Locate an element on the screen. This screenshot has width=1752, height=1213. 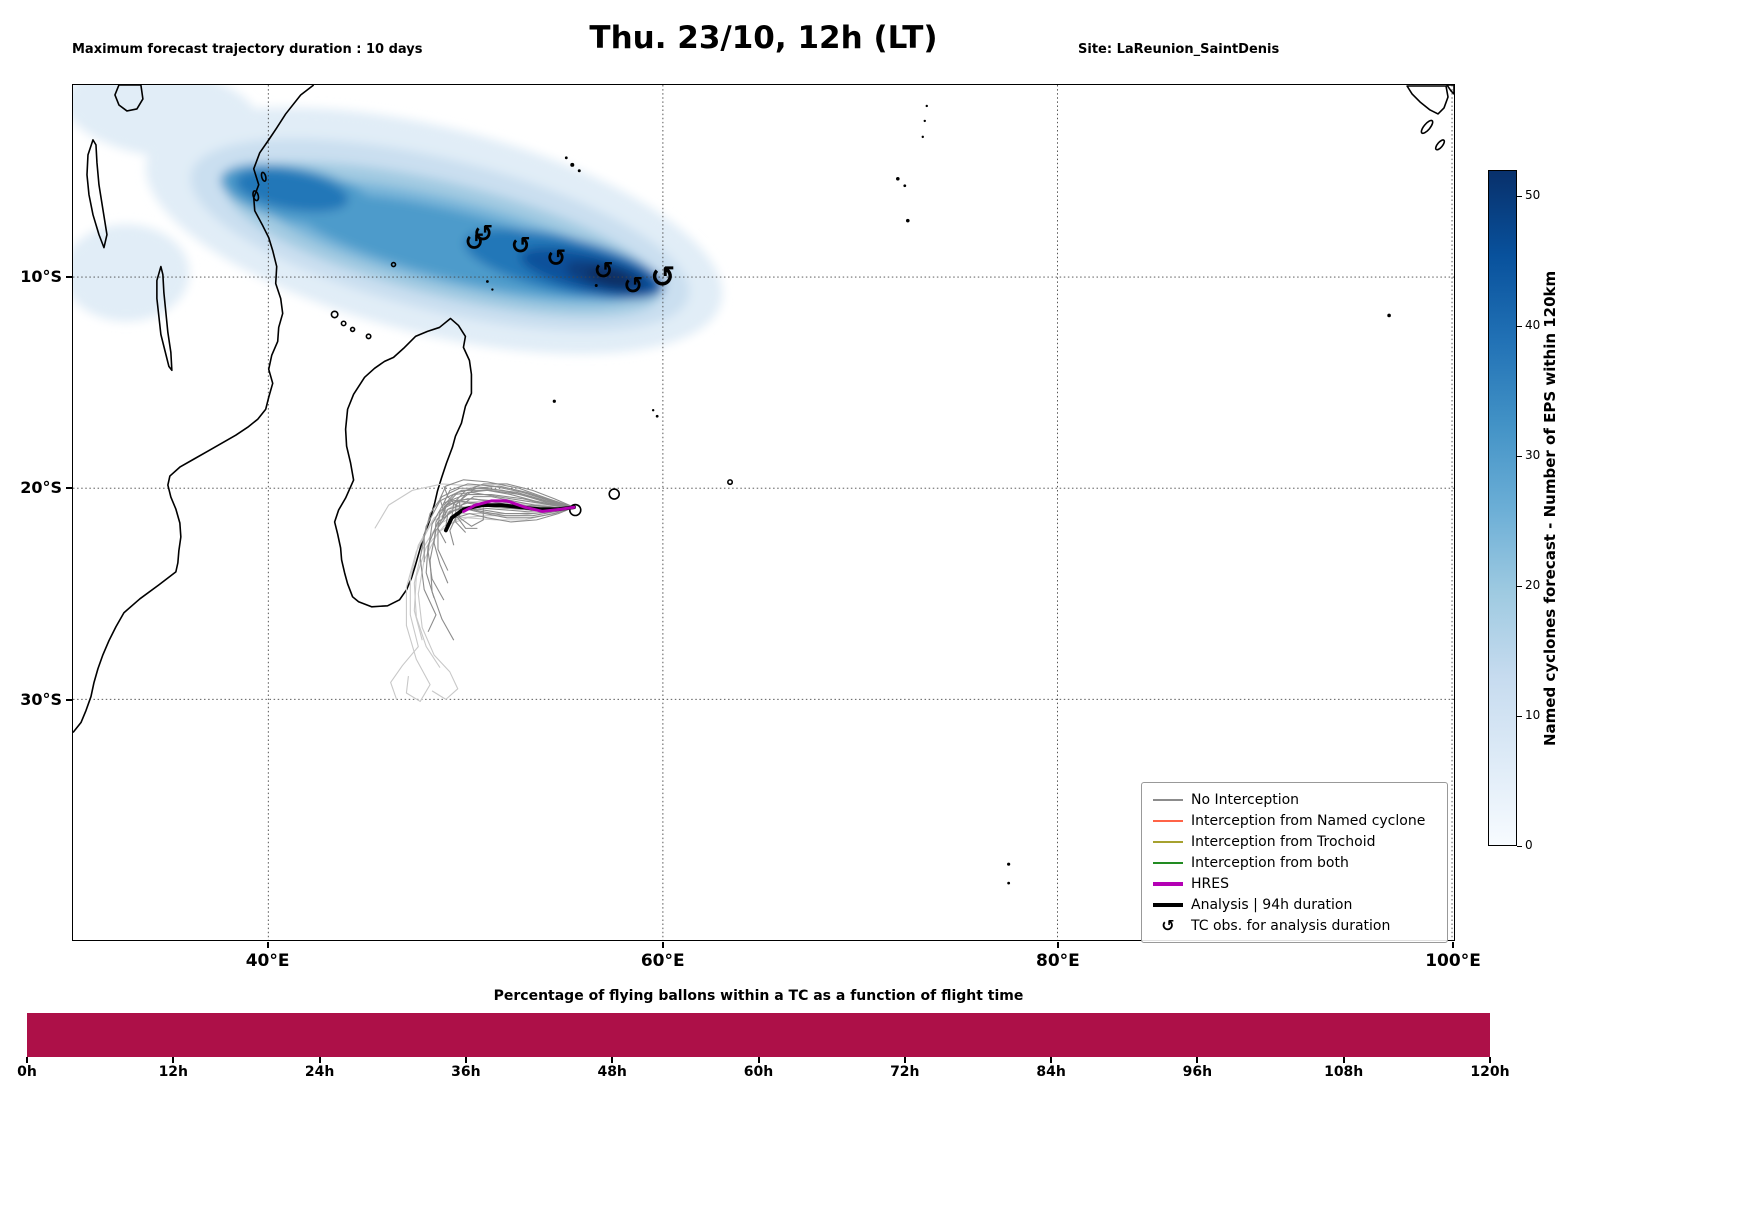
nias-island is located at coordinates (1427, 127).